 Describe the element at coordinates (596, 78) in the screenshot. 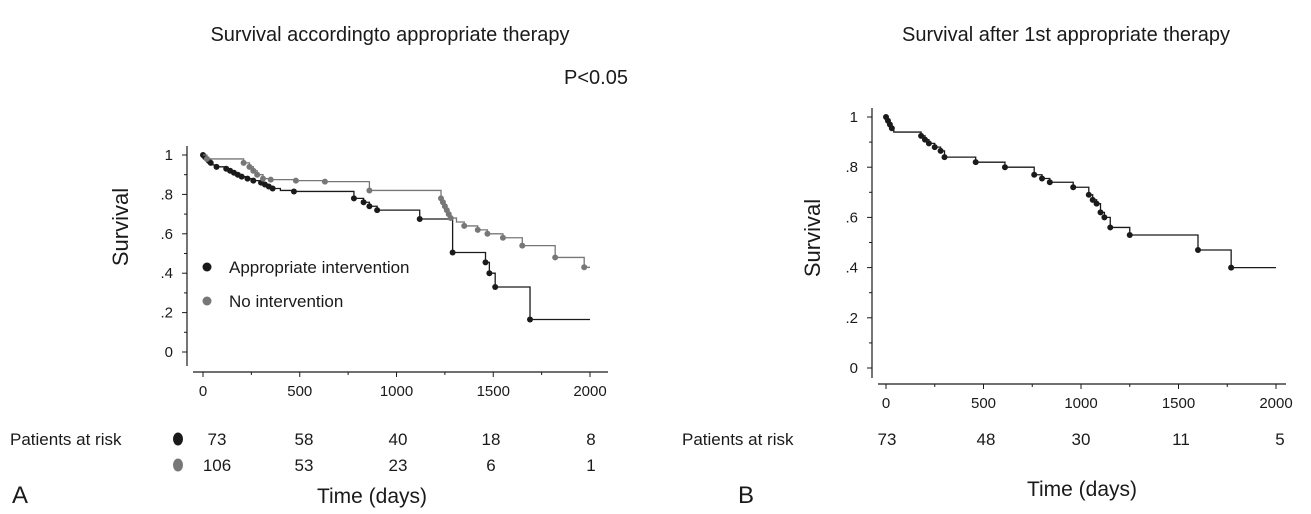

I see `chart-a-p-value: P<0.05` at that location.